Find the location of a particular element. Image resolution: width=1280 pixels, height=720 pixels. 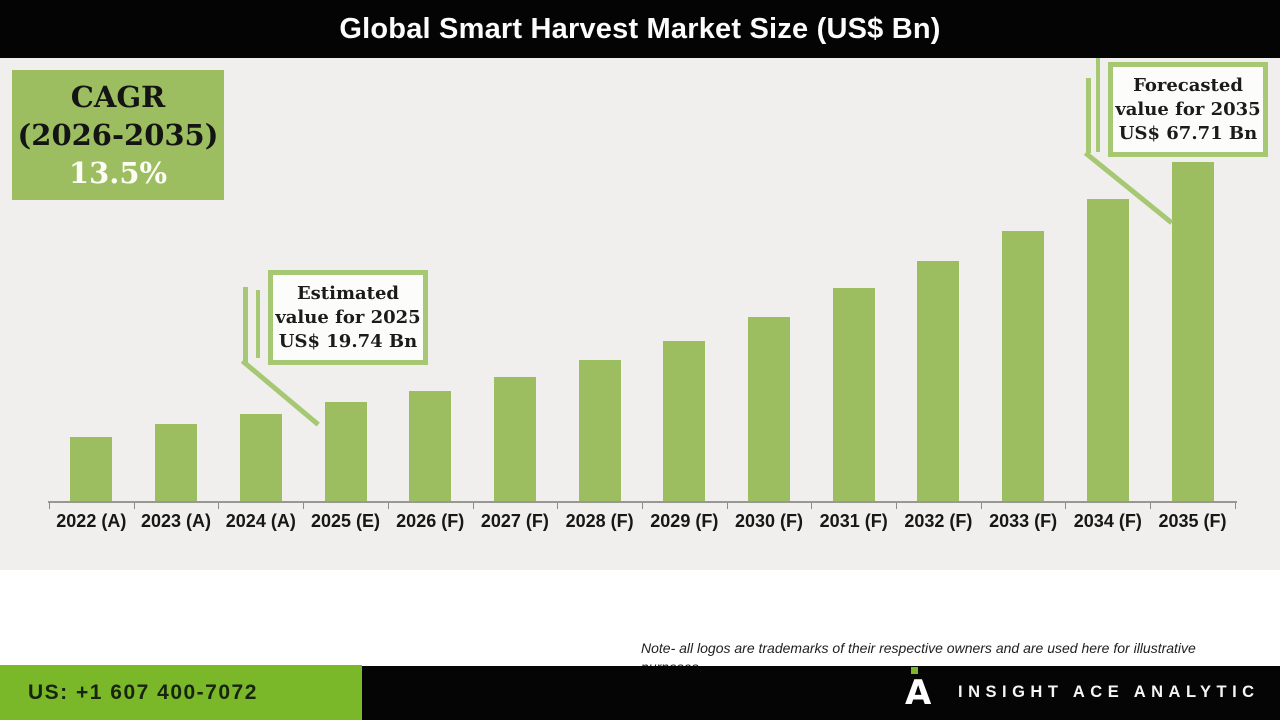

x-label-2023-a: 2023 (A) is located at coordinates (176, 521).